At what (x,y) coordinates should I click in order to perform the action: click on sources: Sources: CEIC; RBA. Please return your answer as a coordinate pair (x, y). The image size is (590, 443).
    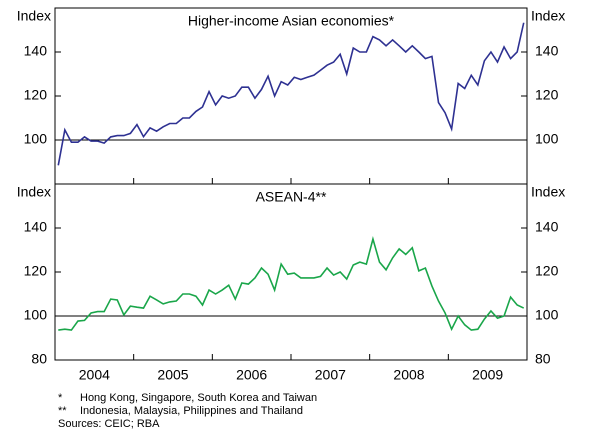
    Looking at the image, I should click on (109, 424).